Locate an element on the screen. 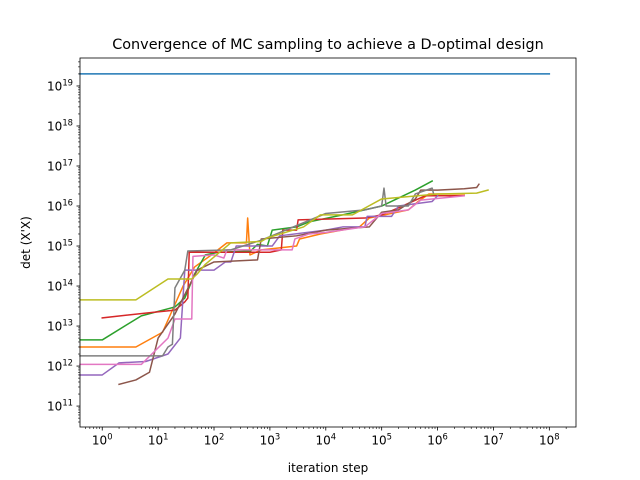  x-tick-label-1: 10¹ is located at coordinates (158, 440).